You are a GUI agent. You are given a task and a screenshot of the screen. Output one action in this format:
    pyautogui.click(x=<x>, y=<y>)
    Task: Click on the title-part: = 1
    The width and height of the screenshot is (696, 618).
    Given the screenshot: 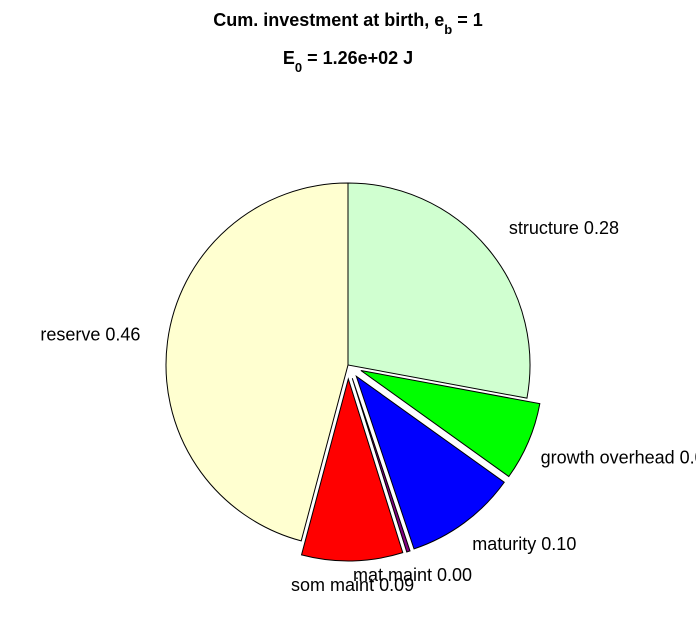 What is the action you would take?
    pyautogui.click(x=467, y=20)
    